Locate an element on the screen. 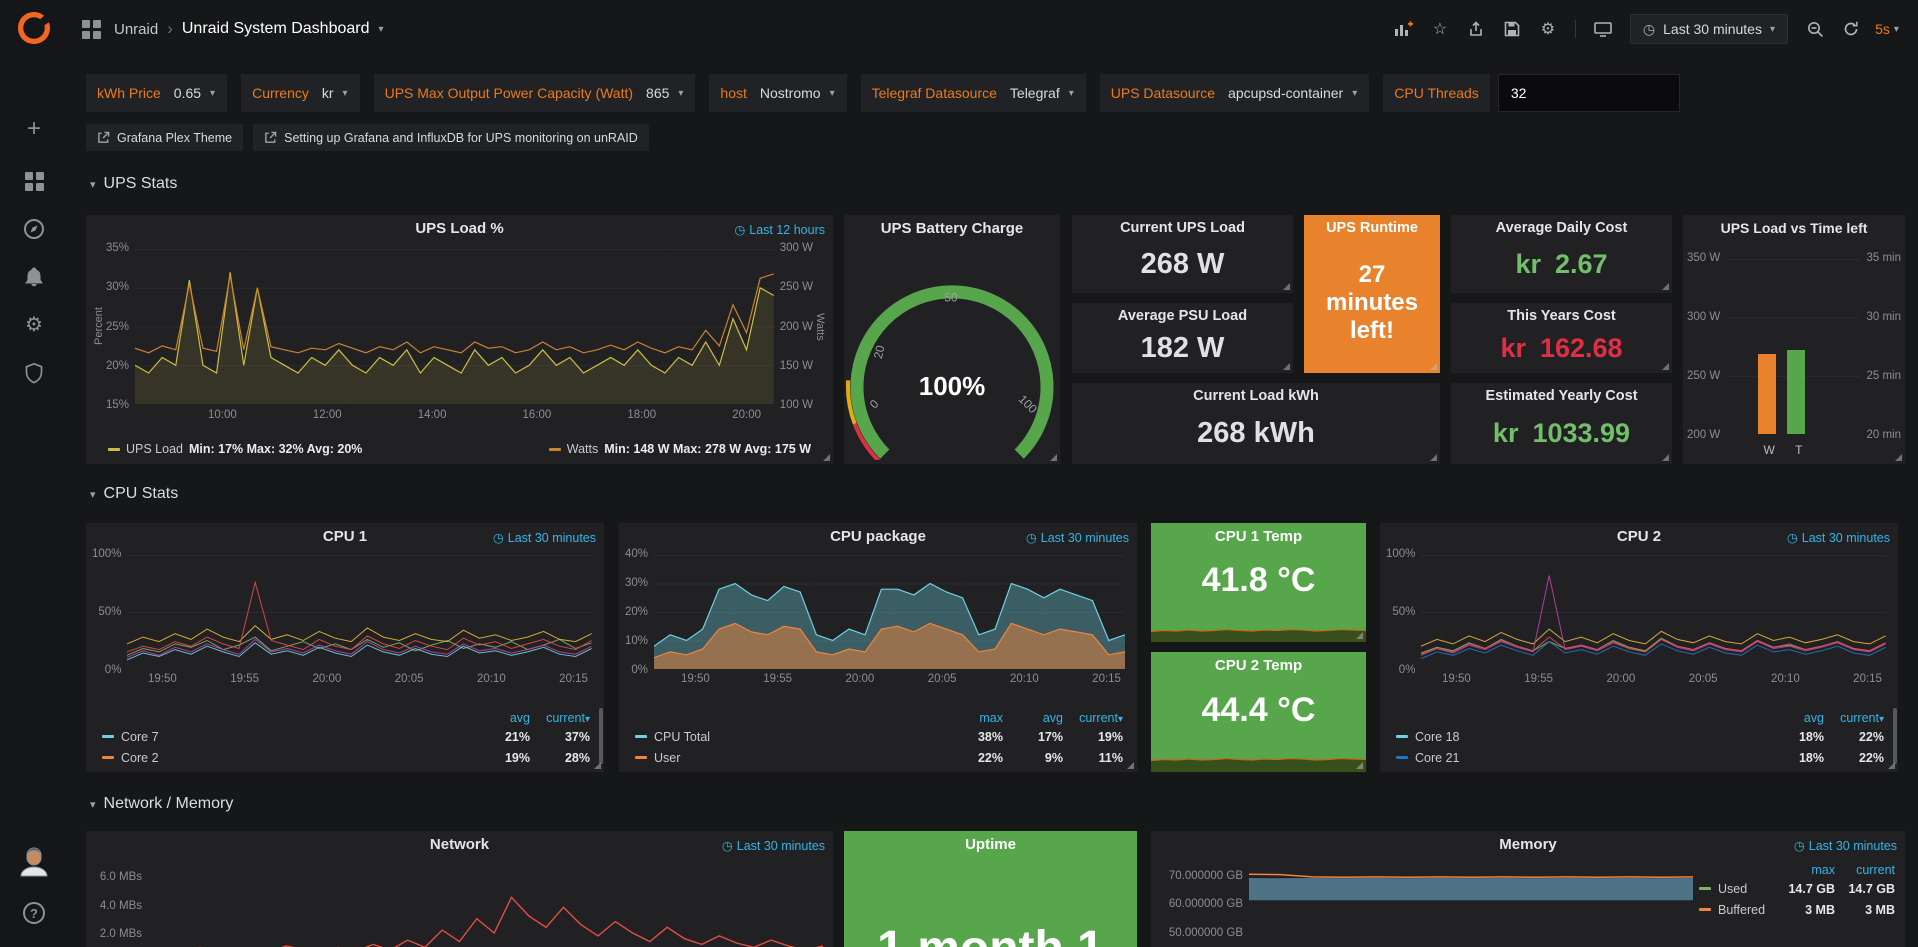  sort-caret-icon: ▾ is located at coordinates (1881, 719).